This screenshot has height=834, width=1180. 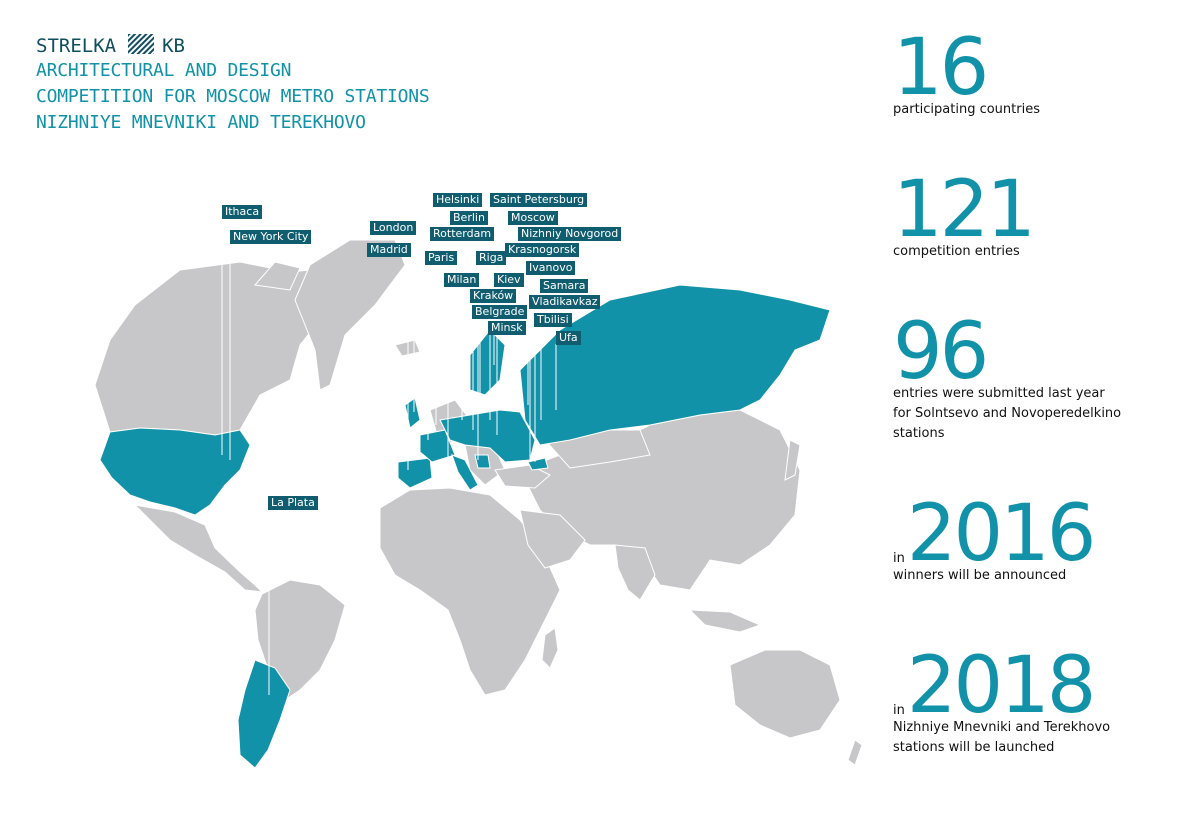 I want to click on stat-2016-value: 2016, so click(x=1001, y=534).